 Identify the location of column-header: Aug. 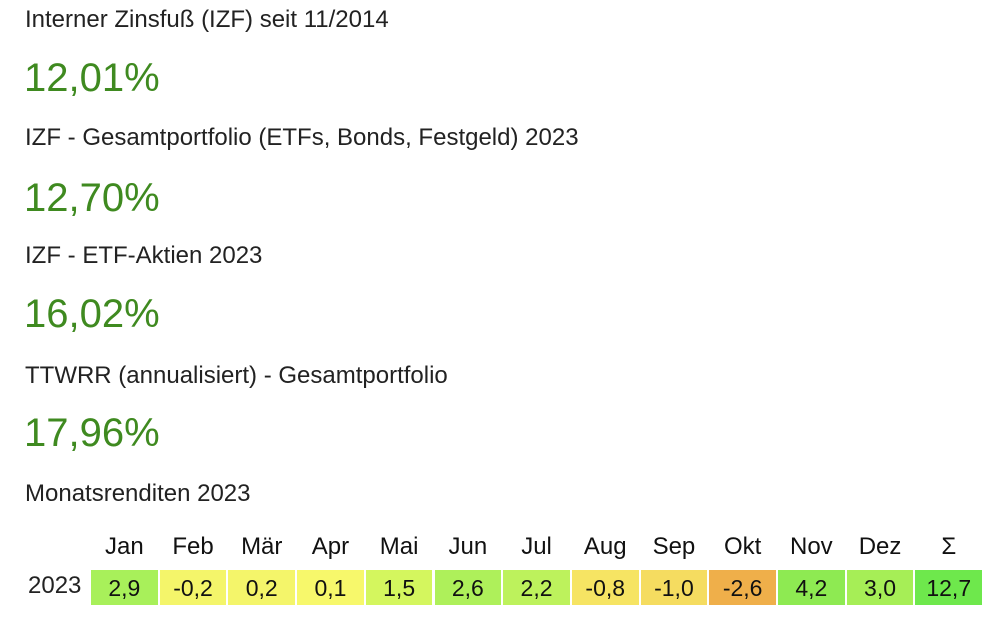
(605, 546).